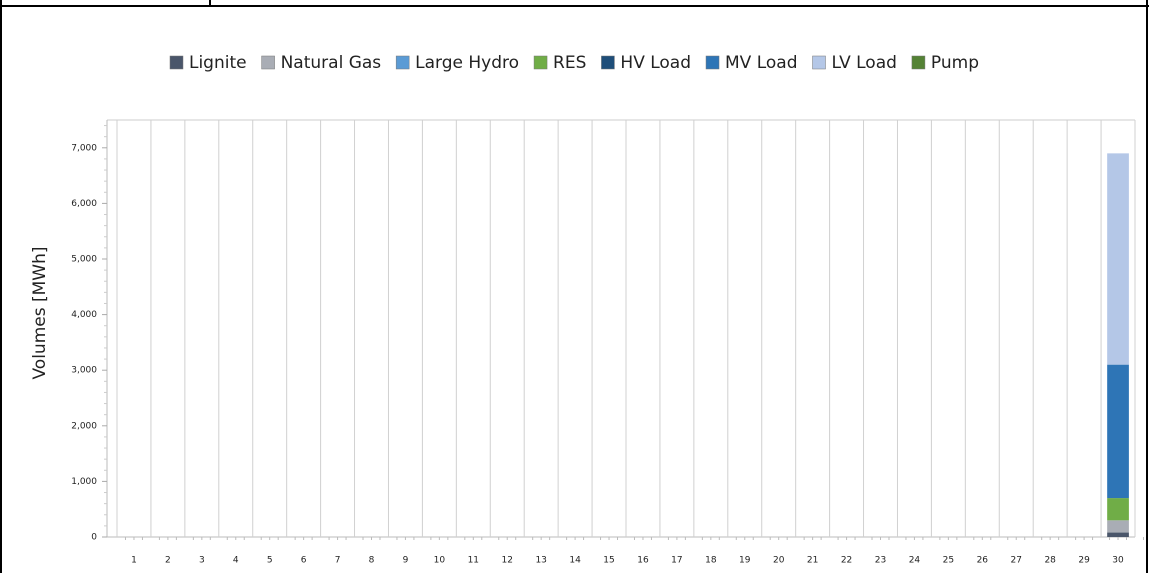 The height and width of the screenshot is (573, 1149). What do you see at coordinates (955, 63) in the screenshot?
I see `legend-label: Pump` at bounding box center [955, 63].